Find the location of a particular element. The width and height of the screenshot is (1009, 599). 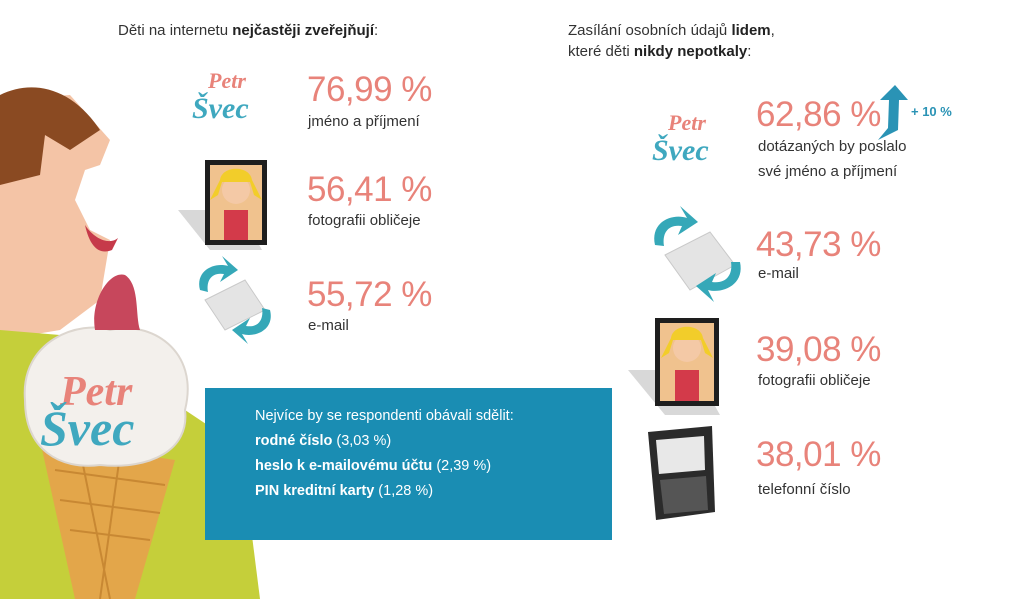

box-line: PIN kreditní karty (1,28 %) is located at coordinates (344, 491).